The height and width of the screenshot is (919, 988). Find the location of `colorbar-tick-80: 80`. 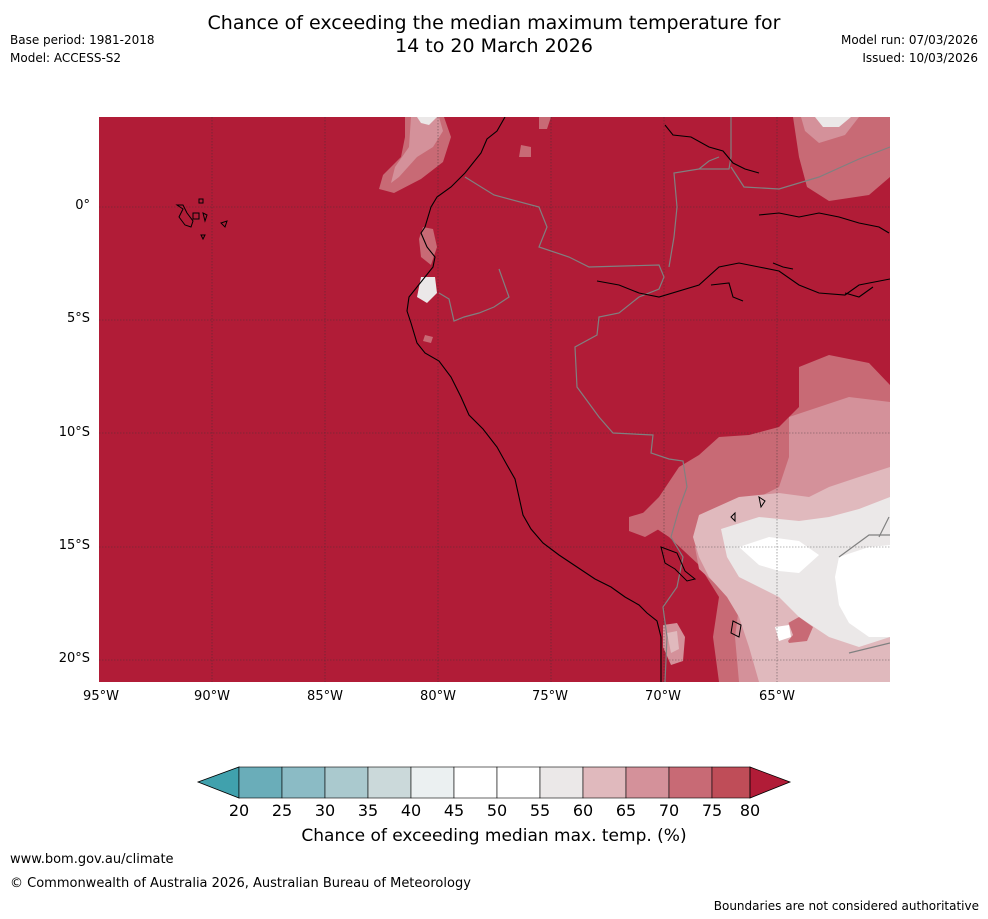

colorbar-tick-80: 80 is located at coordinates (750, 810).